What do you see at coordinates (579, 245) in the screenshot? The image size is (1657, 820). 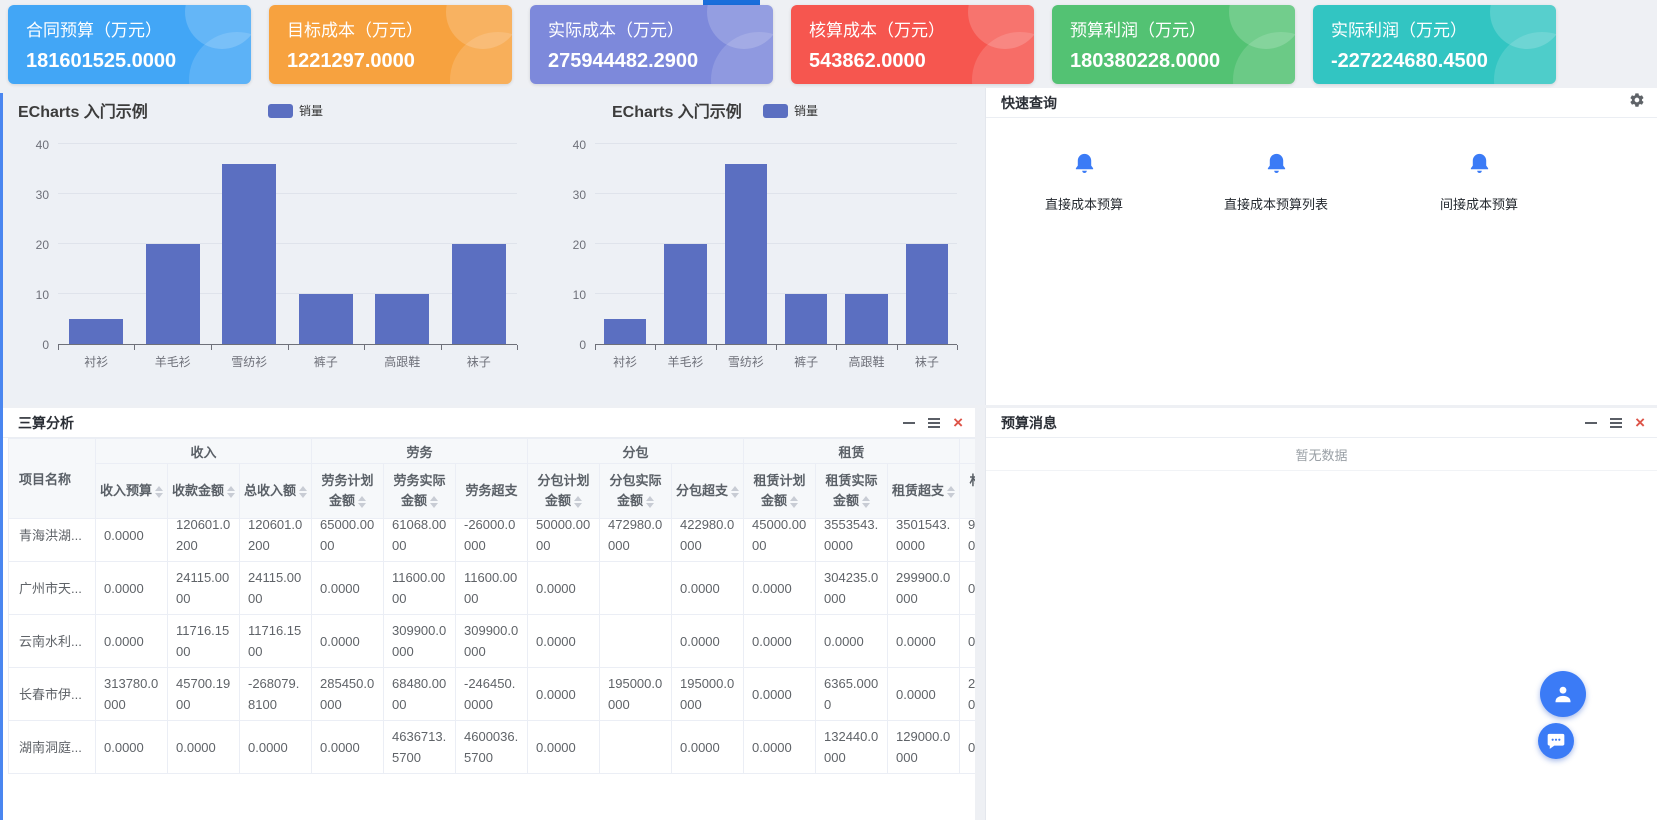 I see `y-axis-tick-label: 20` at bounding box center [579, 245].